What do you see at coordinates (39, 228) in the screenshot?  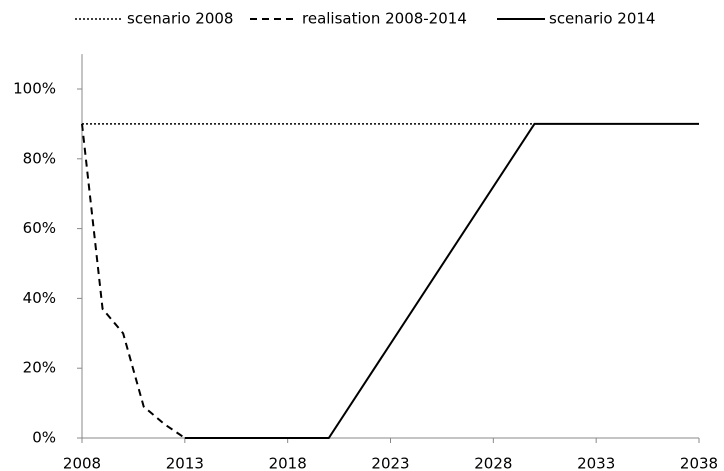 I see `y-tick-label: 60%` at bounding box center [39, 228].